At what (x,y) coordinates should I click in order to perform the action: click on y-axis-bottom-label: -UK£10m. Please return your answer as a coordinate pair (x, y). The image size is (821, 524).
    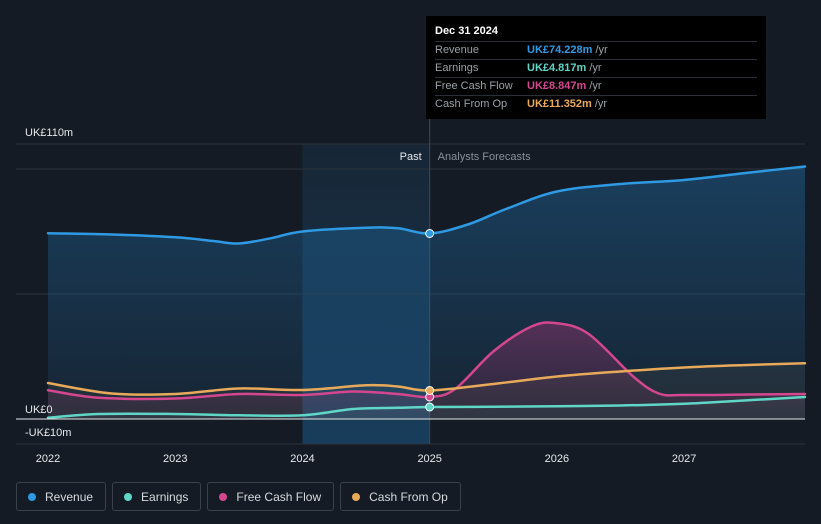
    Looking at the image, I should click on (48, 433).